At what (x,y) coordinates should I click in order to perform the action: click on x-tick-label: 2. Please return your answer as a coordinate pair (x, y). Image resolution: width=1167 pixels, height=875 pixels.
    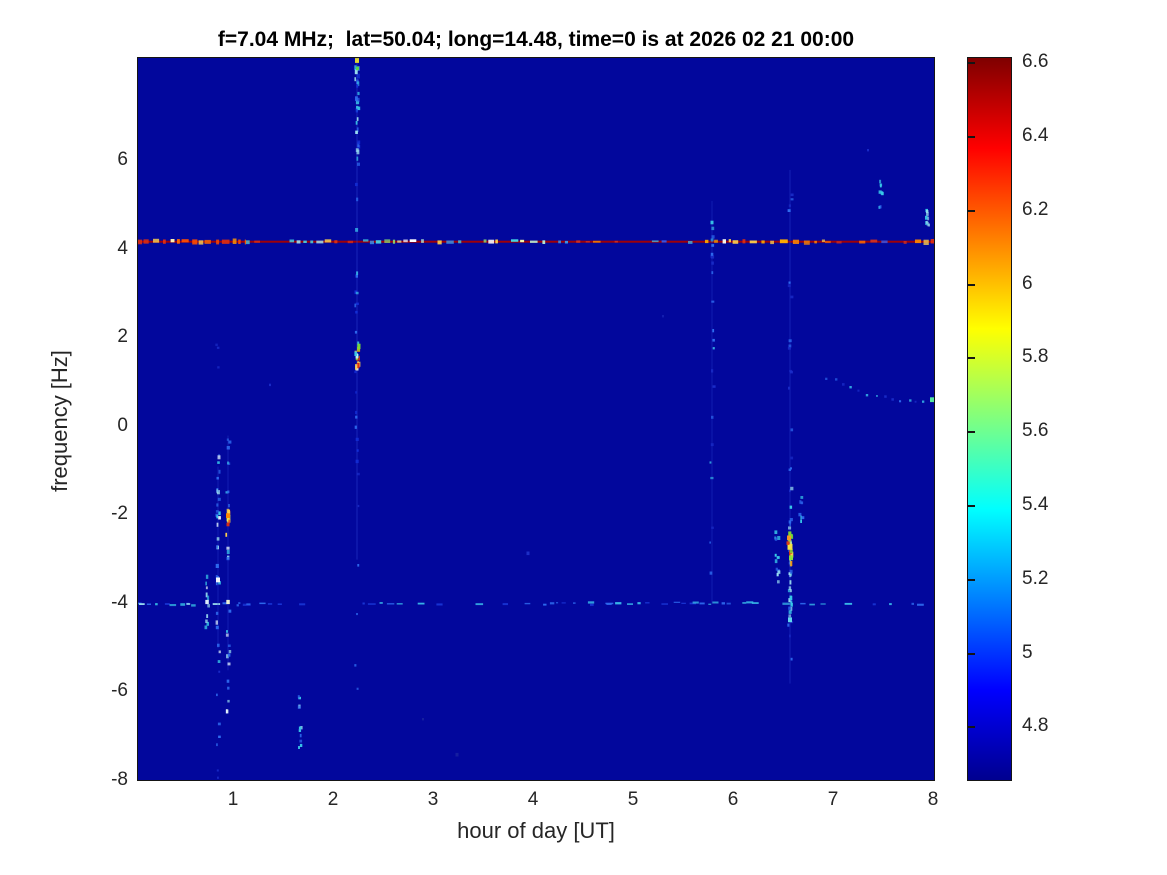
    Looking at the image, I should click on (333, 799).